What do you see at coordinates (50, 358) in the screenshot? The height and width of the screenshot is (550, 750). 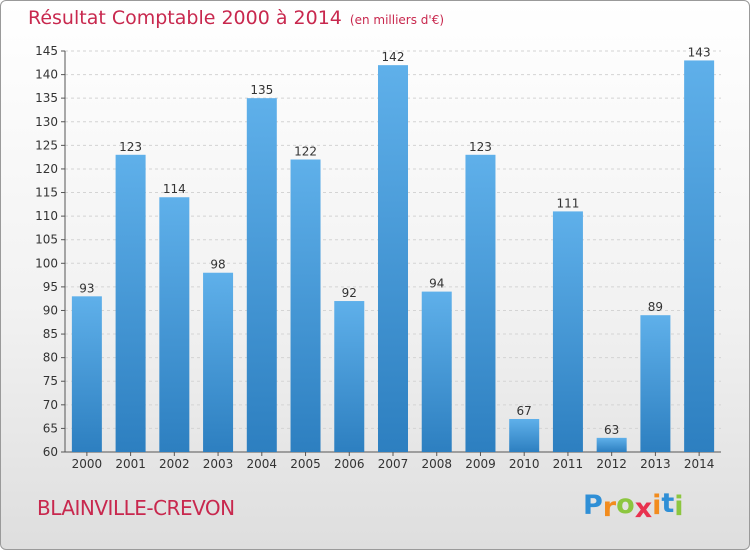 I see `y-tick-label: 80` at bounding box center [50, 358].